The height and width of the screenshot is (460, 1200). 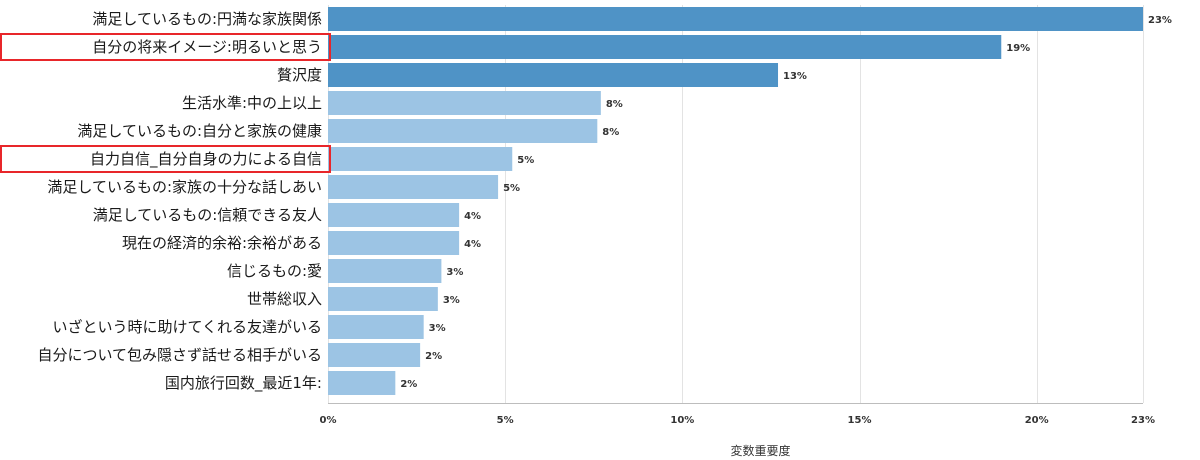 What do you see at coordinates (795, 76) in the screenshot?
I see `data-label: 13%` at bounding box center [795, 76].